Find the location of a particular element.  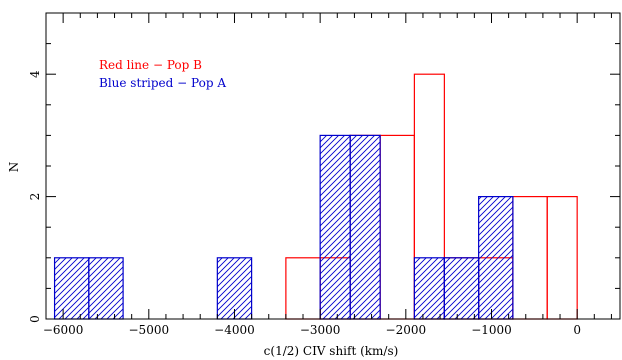

legend-pop-b: Red line − Pop B is located at coordinates (150, 65).